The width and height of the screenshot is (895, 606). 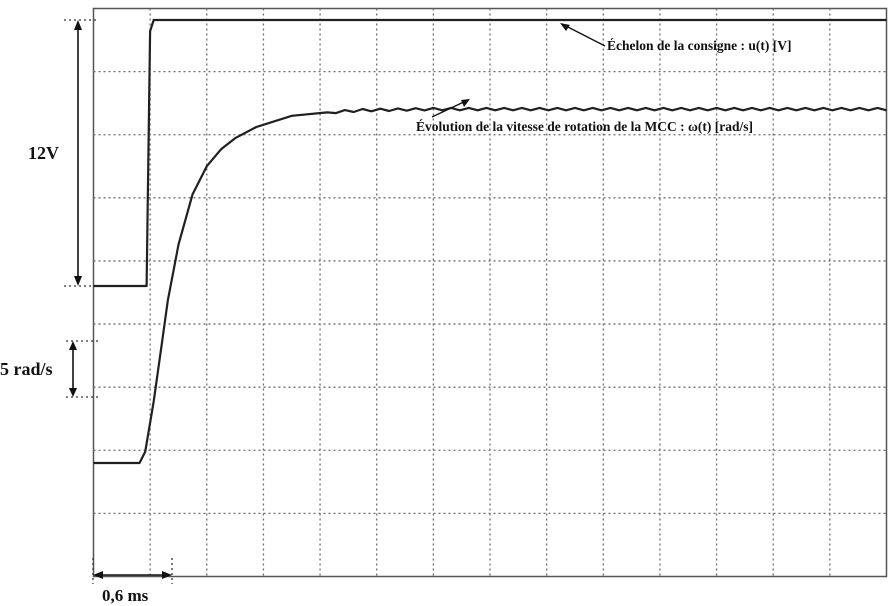 I want to click on voltage-step-marker, so click(x=81, y=153).